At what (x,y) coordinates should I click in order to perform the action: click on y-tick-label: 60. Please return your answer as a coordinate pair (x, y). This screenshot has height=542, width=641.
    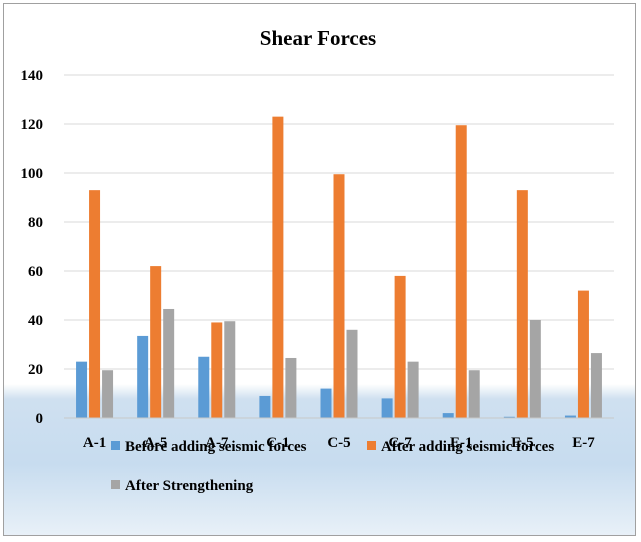
    Looking at the image, I should click on (35, 272).